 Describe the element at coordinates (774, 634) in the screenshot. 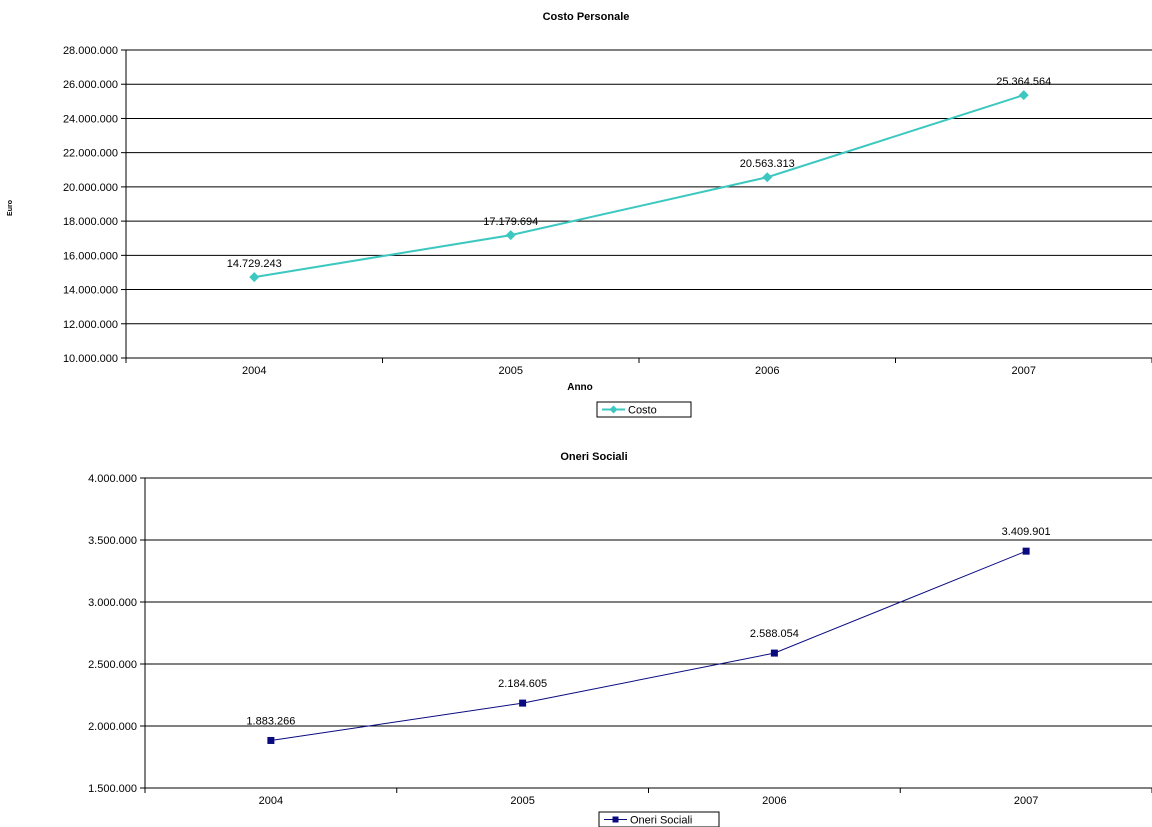

I see `data-label: 2.588.054` at that location.